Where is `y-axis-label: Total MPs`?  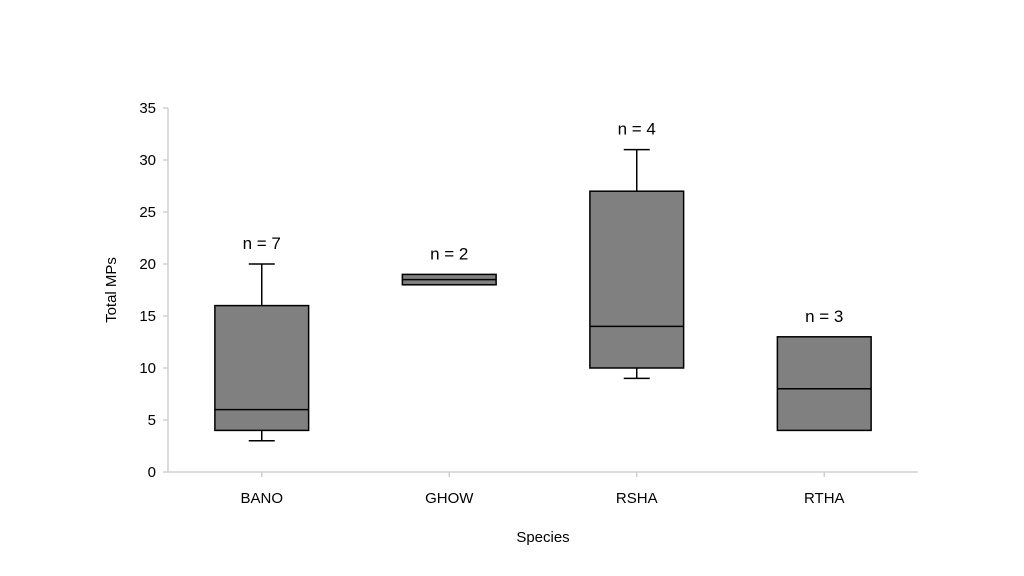
y-axis-label: Total MPs is located at coordinates (111, 290).